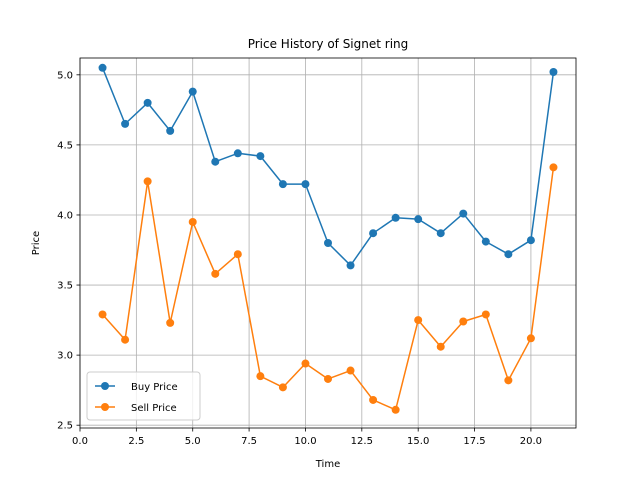 Image resolution: width=640 pixels, height=480 pixels. I want to click on y-tick-label: 4.0, so click(65, 215).